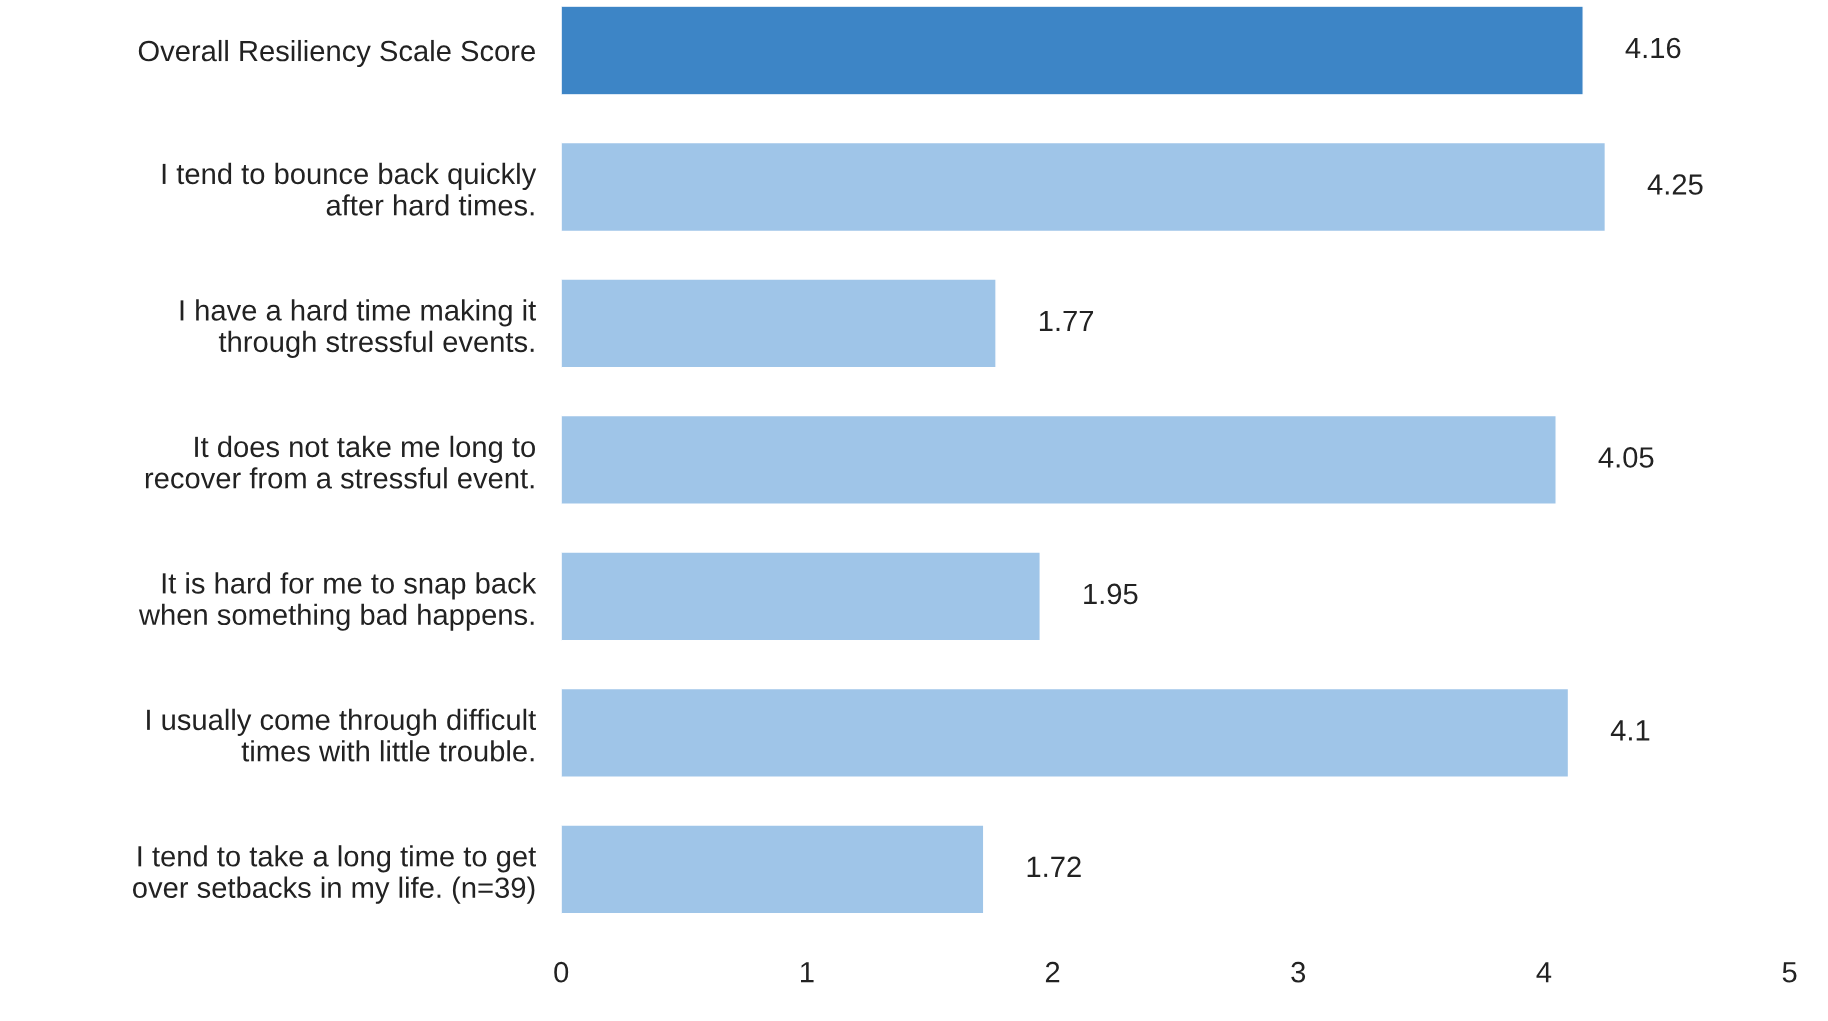 The height and width of the screenshot is (1021, 1828). What do you see at coordinates (1626, 457) in the screenshot?
I see `data-label: 4.05` at bounding box center [1626, 457].